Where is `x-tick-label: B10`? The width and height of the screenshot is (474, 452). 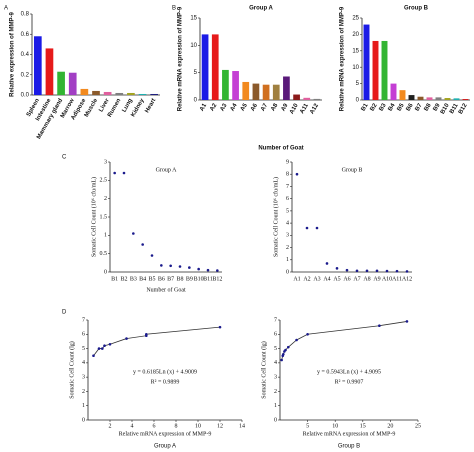
x-tick-label: B10 is located at coordinates (199, 279).